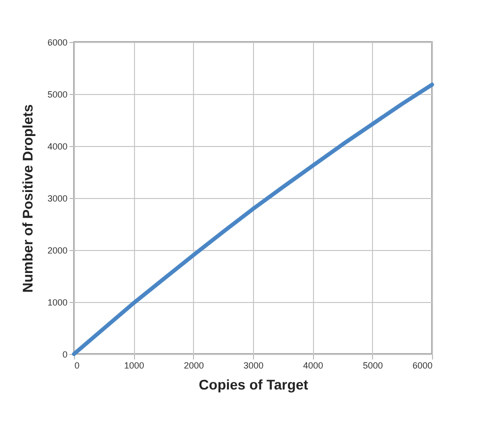 This screenshot has height=429, width=485. Describe the element at coordinates (77, 365) in the screenshot. I see `x-tick-label: 0` at that location.